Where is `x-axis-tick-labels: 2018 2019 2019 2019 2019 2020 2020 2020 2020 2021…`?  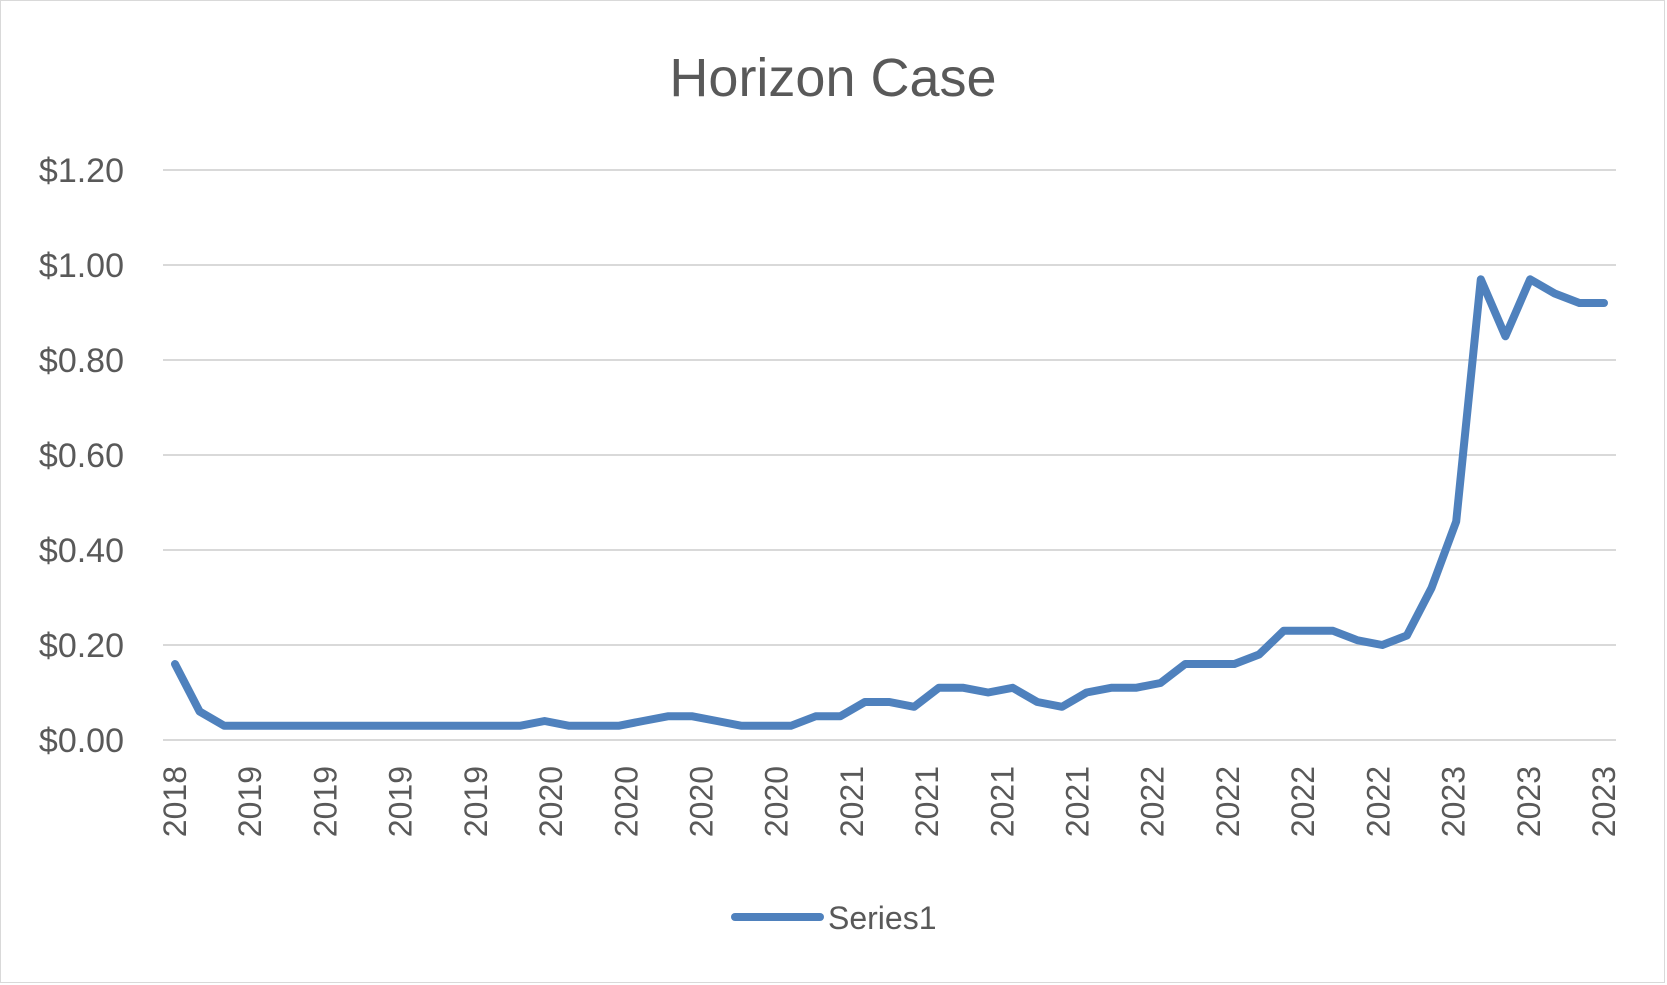
x-axis-tick-labels: 2018 2019 2019 2019 2019 2020 2020 2020 2020 2021… is located at coordinates (889, 801).